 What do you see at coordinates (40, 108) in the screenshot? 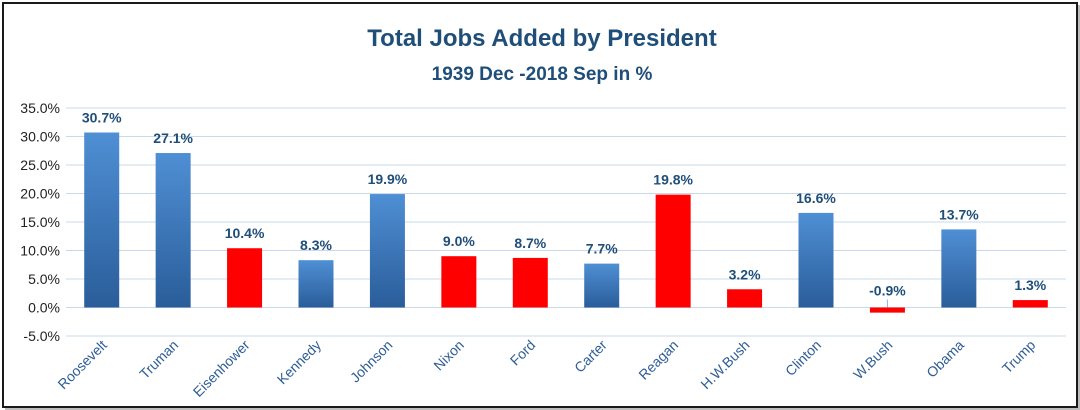
I see `y-tick-label: 35.0%` at bounding box center [40, 108].